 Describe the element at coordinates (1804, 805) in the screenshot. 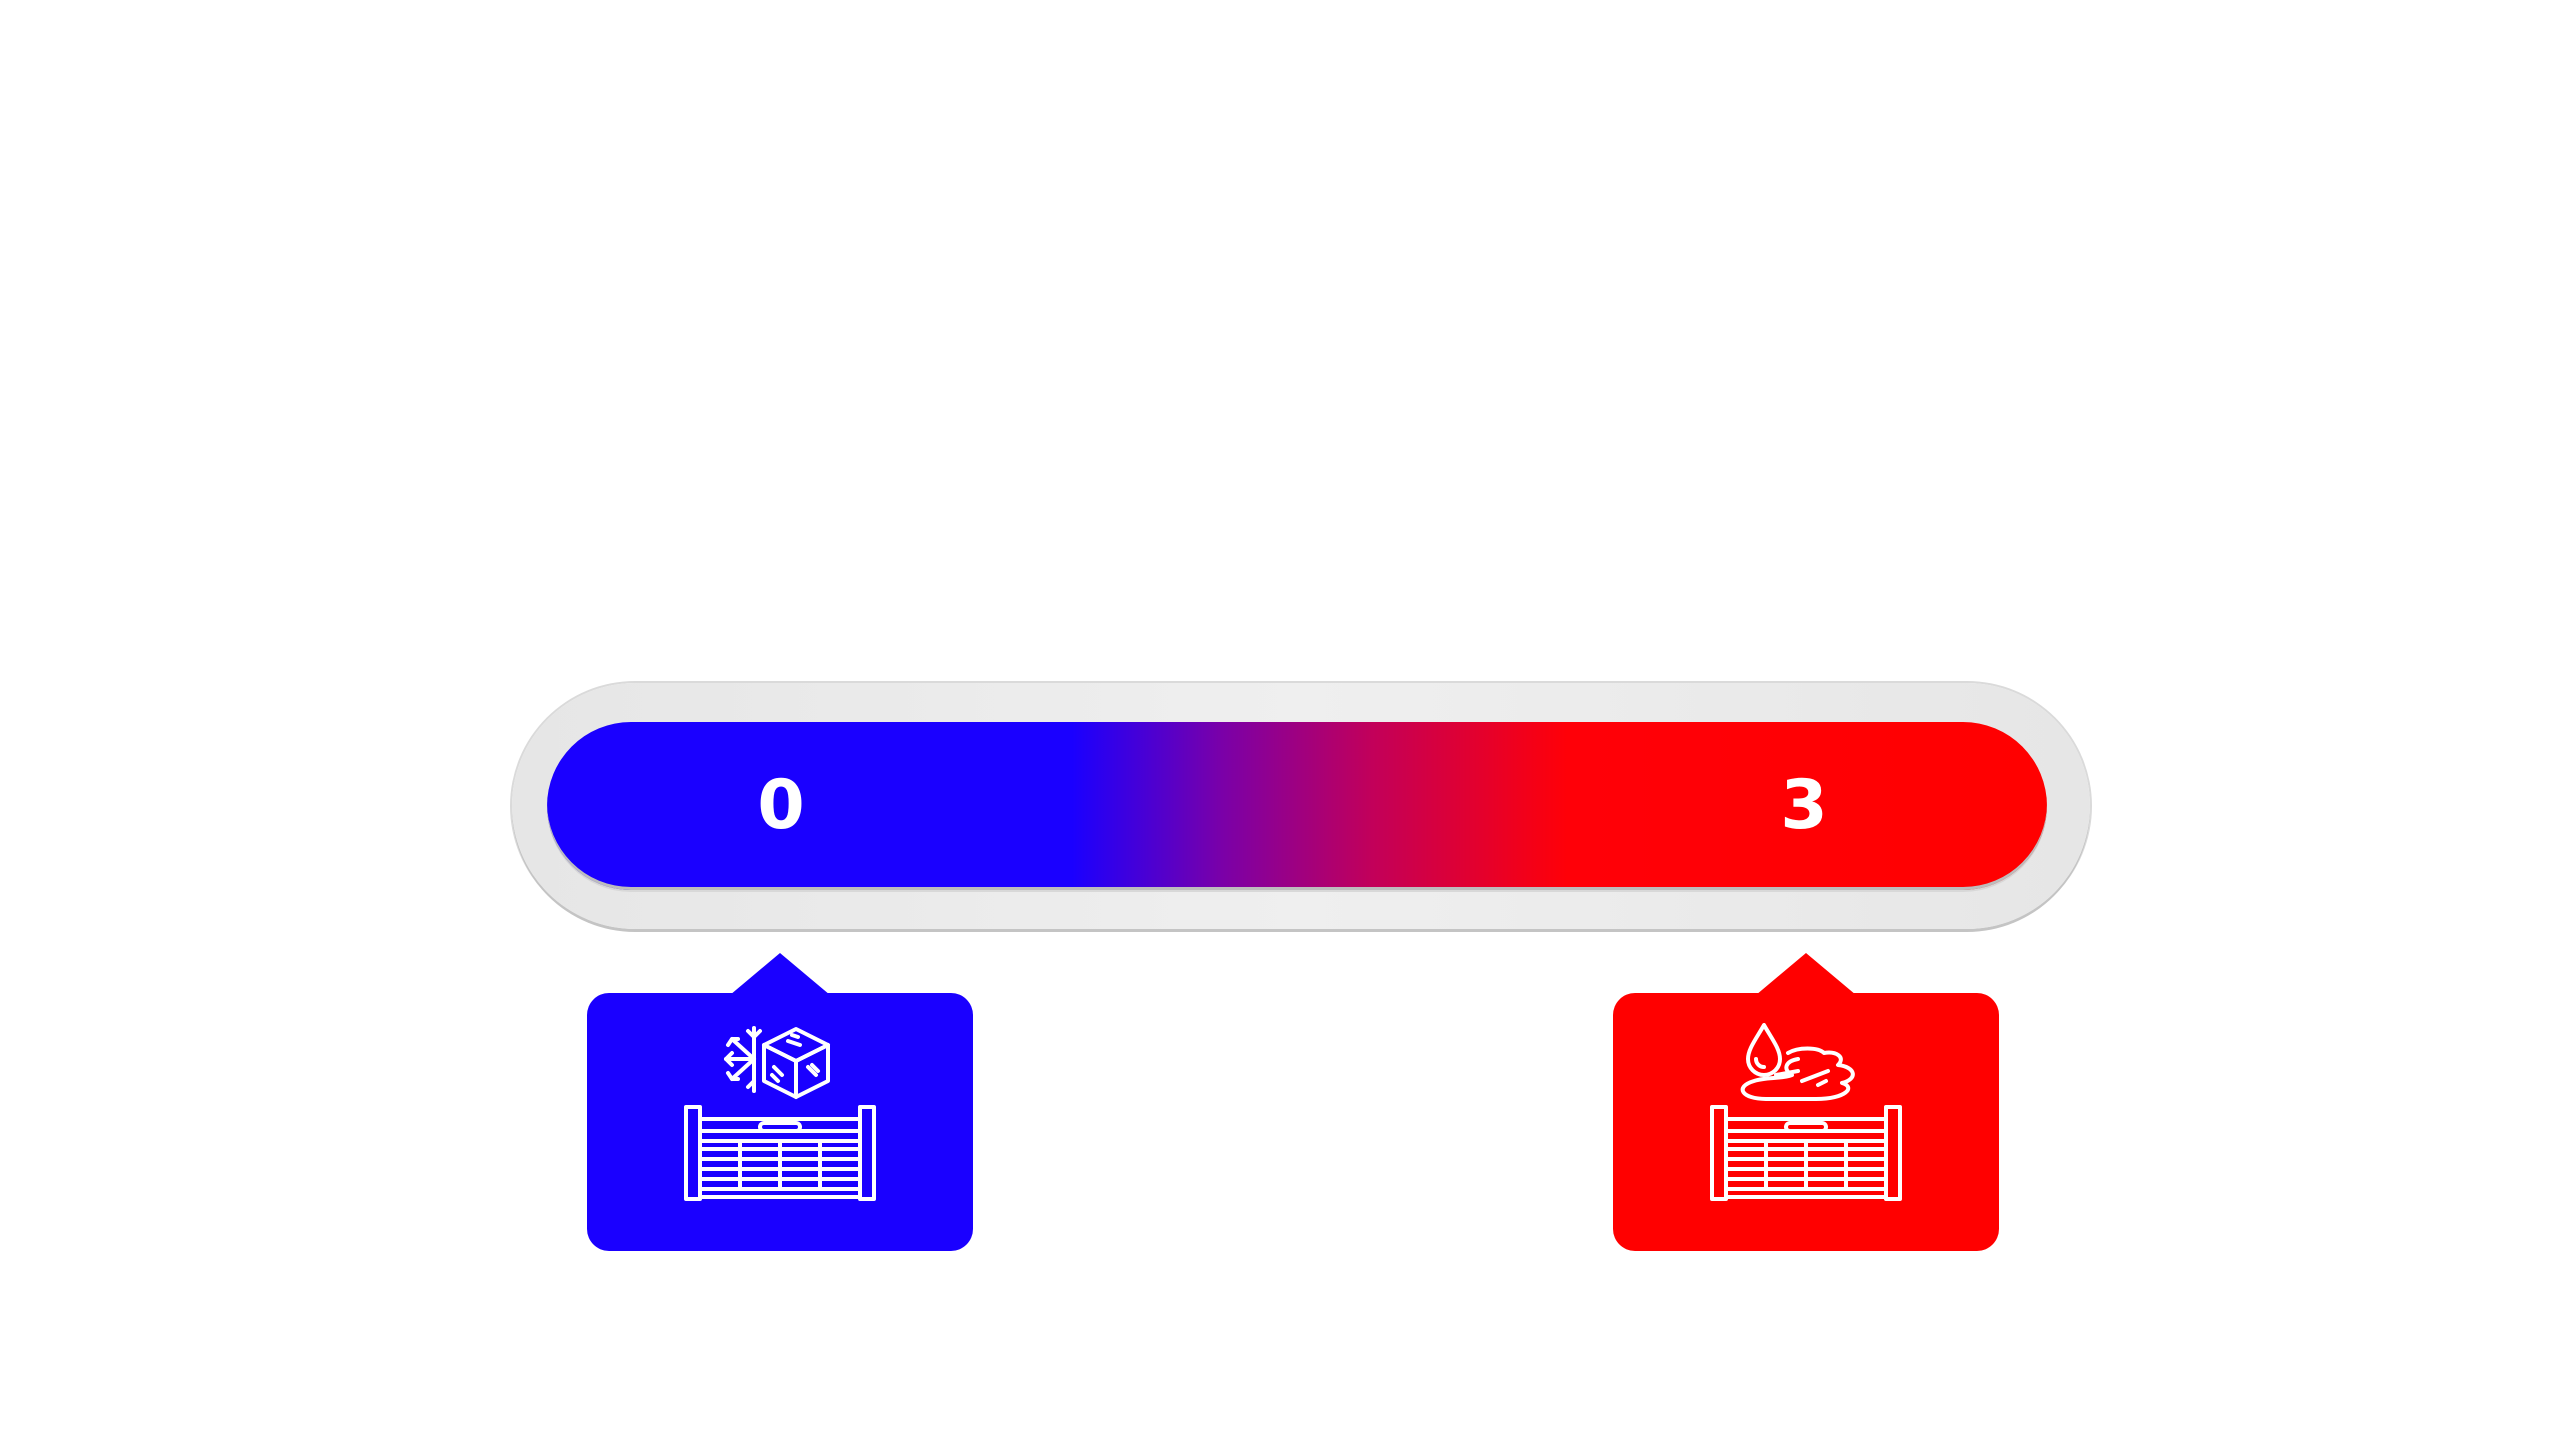

I see `scale-max-value: 3` at that location.